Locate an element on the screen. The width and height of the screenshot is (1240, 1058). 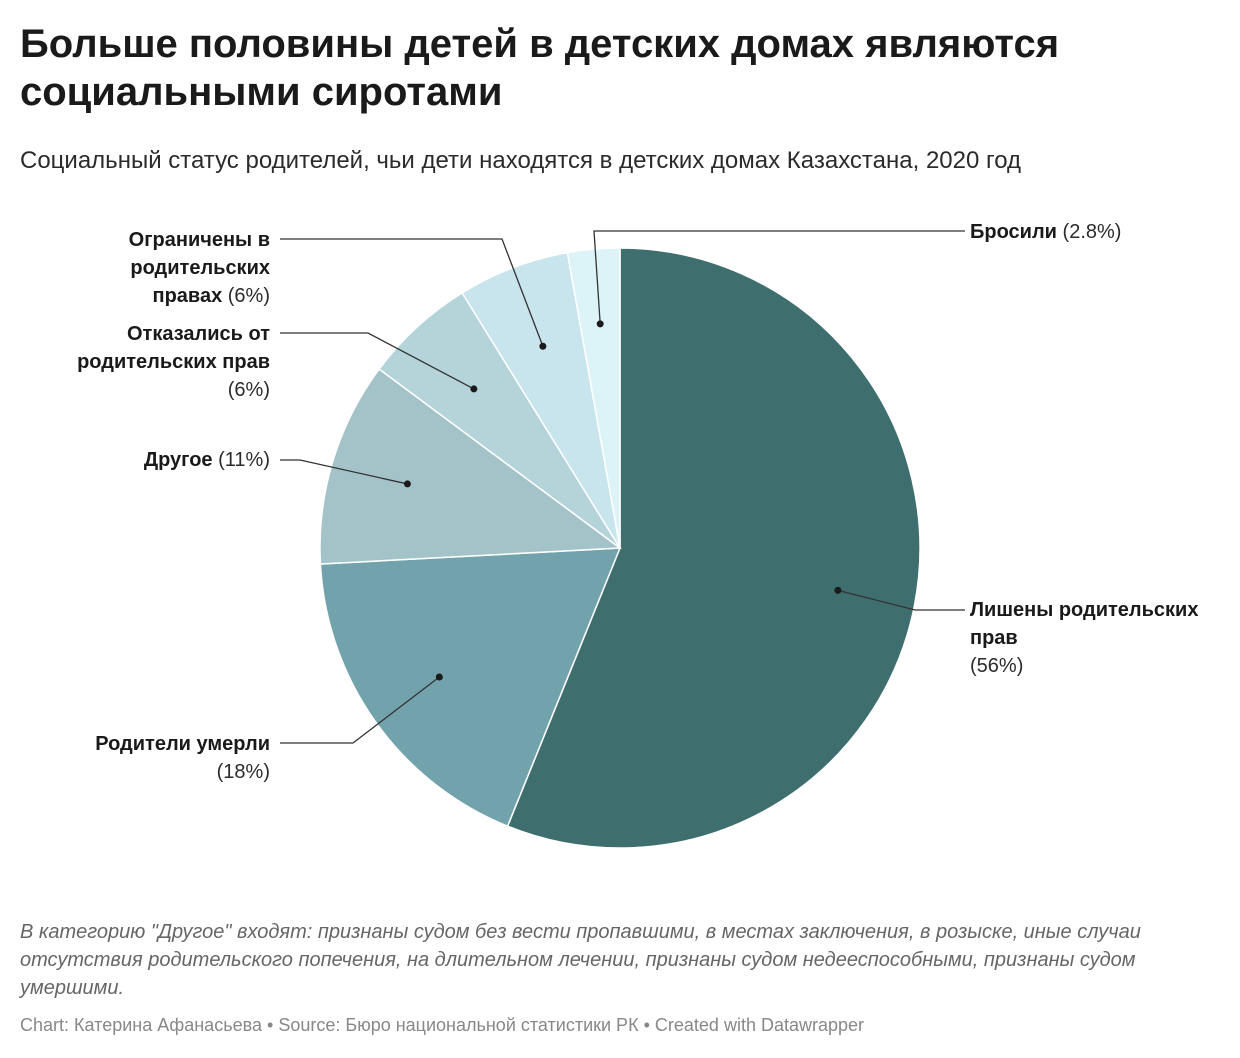
slice-label-value: (18%) is located at coordinates (243, 772).